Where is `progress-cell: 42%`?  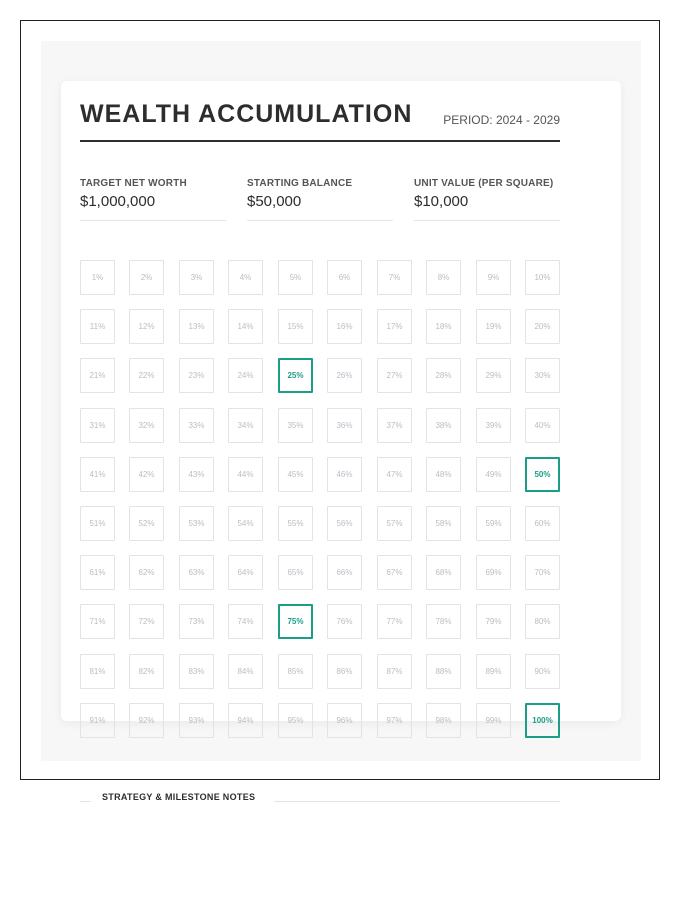
progress-cell: 42% is located at coordinates (146, 474).